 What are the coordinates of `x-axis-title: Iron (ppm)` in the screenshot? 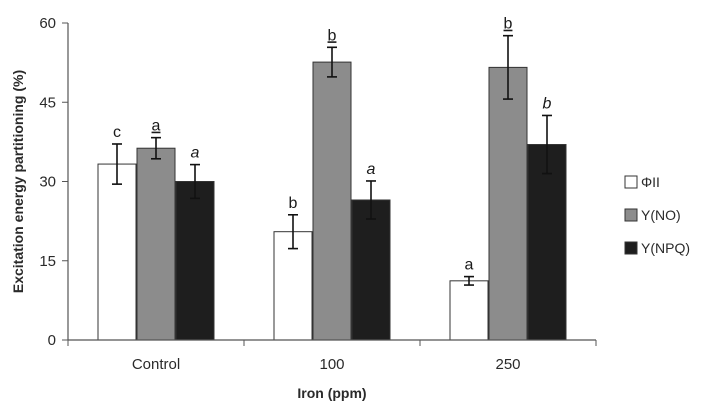 It's located at (331, 393).